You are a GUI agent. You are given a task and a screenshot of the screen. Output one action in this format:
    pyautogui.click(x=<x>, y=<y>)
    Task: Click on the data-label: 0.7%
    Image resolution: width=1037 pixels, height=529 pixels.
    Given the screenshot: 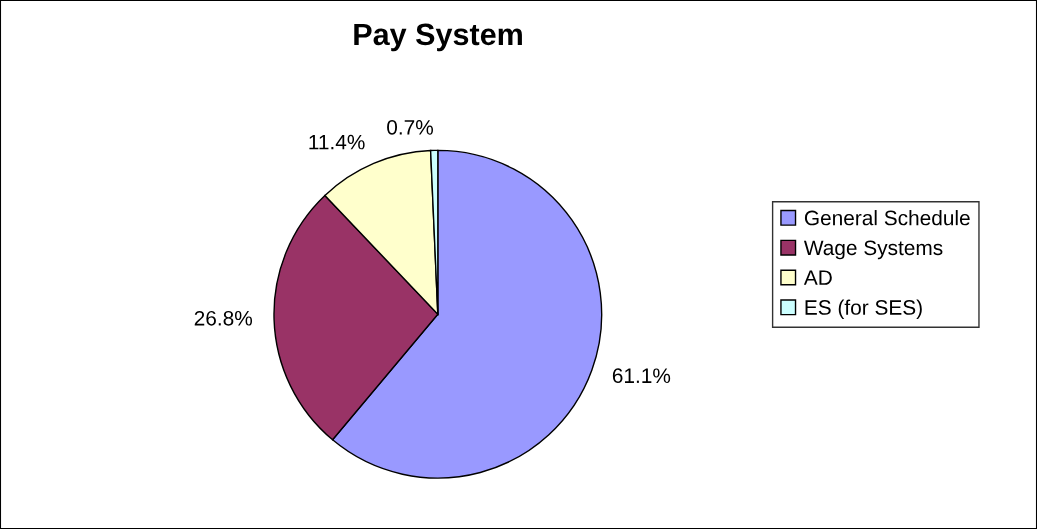 What is the action you would take?
    pyautogui.click(x=410, y=127)
    